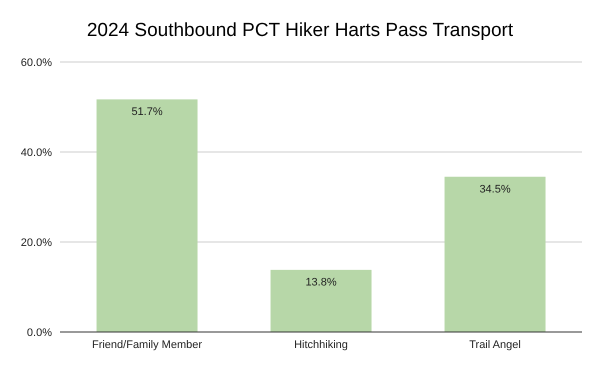  Describe the element at coordinates (495, 344) in the screenshot. I see `x-tick-label: Trail Angel` at that location.